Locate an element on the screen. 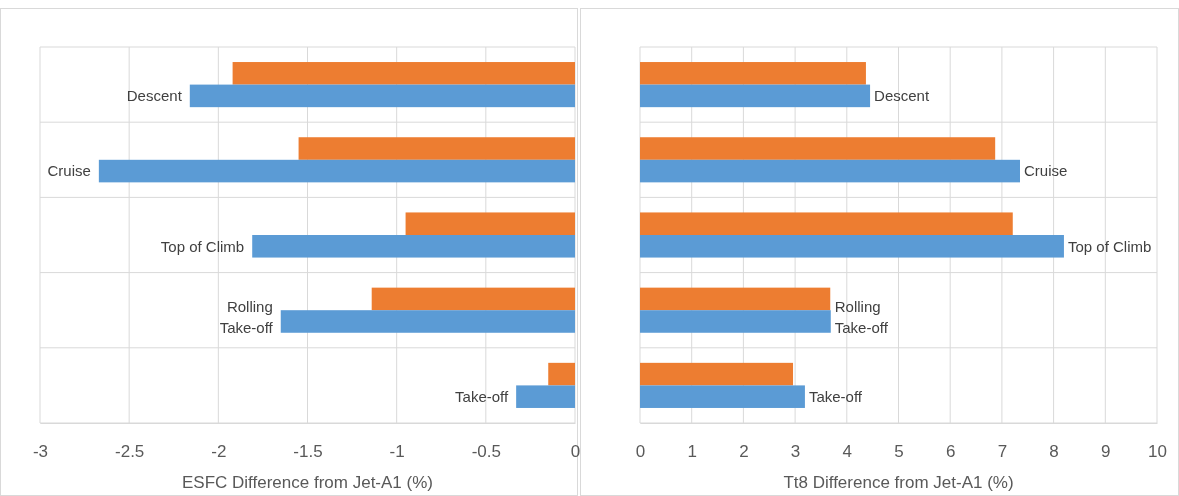 The width and height of the screenshot is (1179, 496). x-axis-title: Tt8 Difference from Jet-A1 (%) is located at coordinates (898, 482).